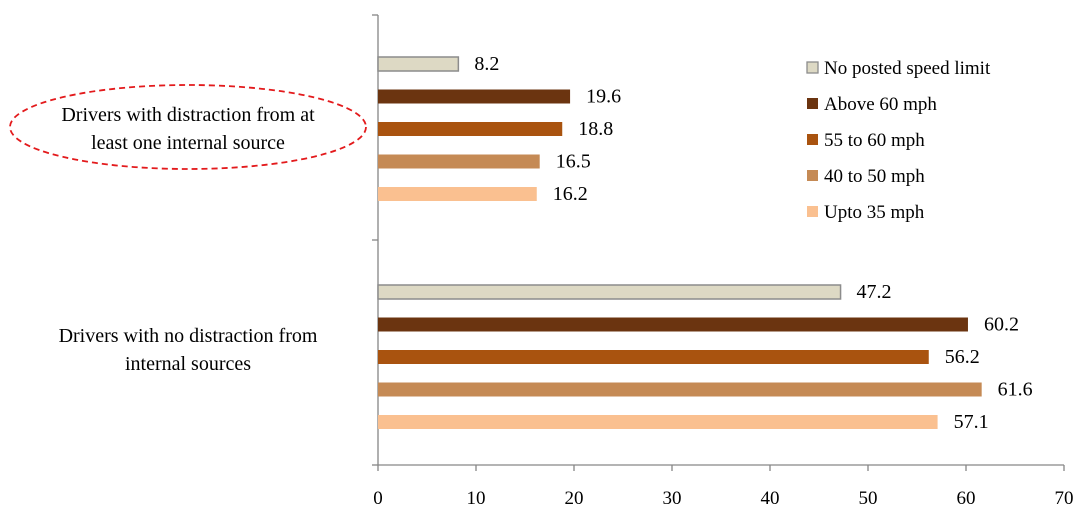 This screenshot has height=516, width=1081. Describe the element at coordinates (868, 498) in the screenshot. I see `x-tick-label: 50` at that location.